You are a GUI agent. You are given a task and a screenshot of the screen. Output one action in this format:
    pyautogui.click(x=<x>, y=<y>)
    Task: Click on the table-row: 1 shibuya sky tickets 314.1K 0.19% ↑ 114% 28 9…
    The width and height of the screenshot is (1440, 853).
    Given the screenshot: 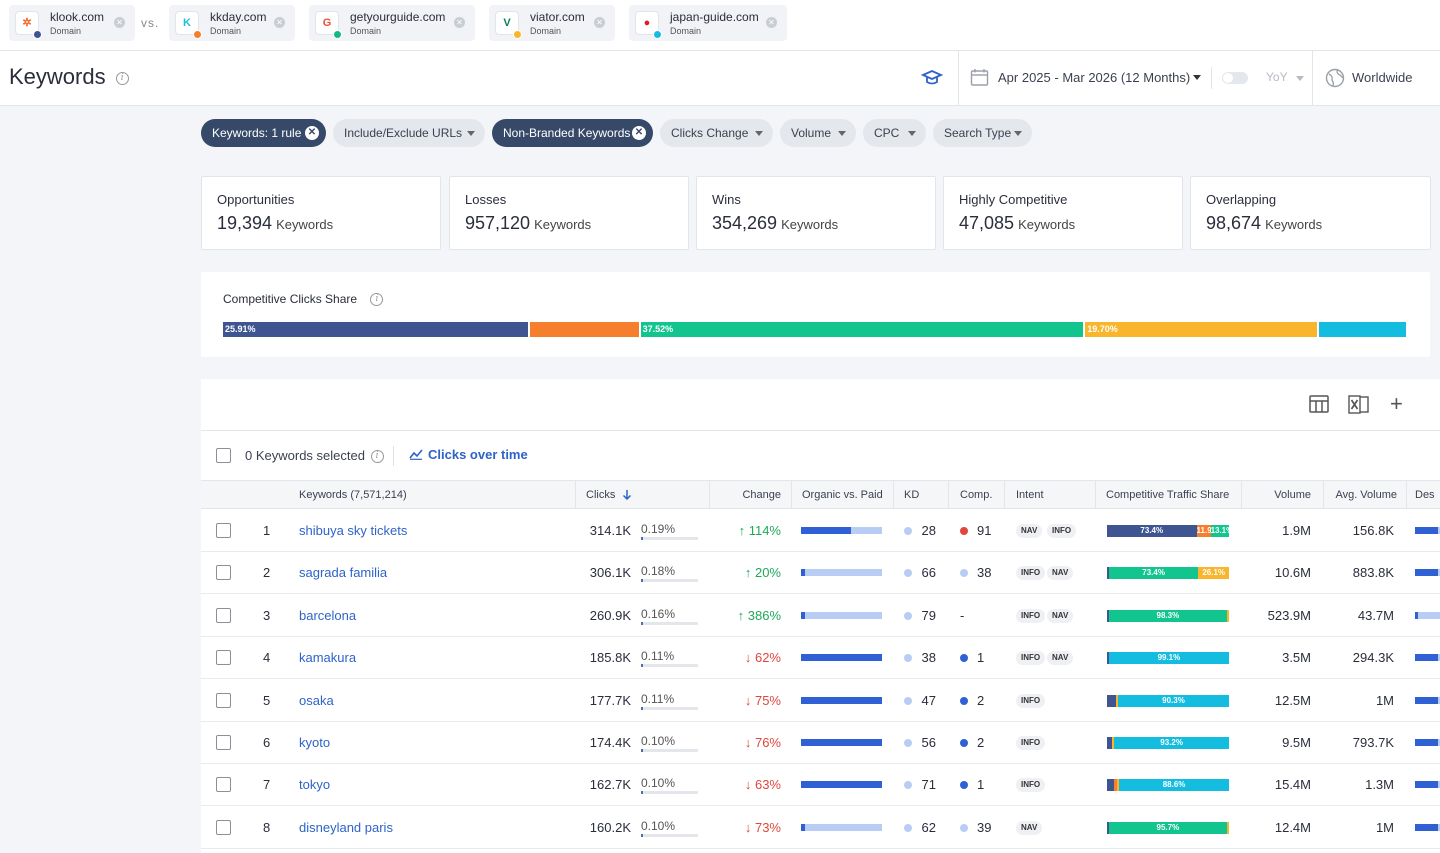 What is the action you would take?
    pyautogui.click(x=820, y=531)
    